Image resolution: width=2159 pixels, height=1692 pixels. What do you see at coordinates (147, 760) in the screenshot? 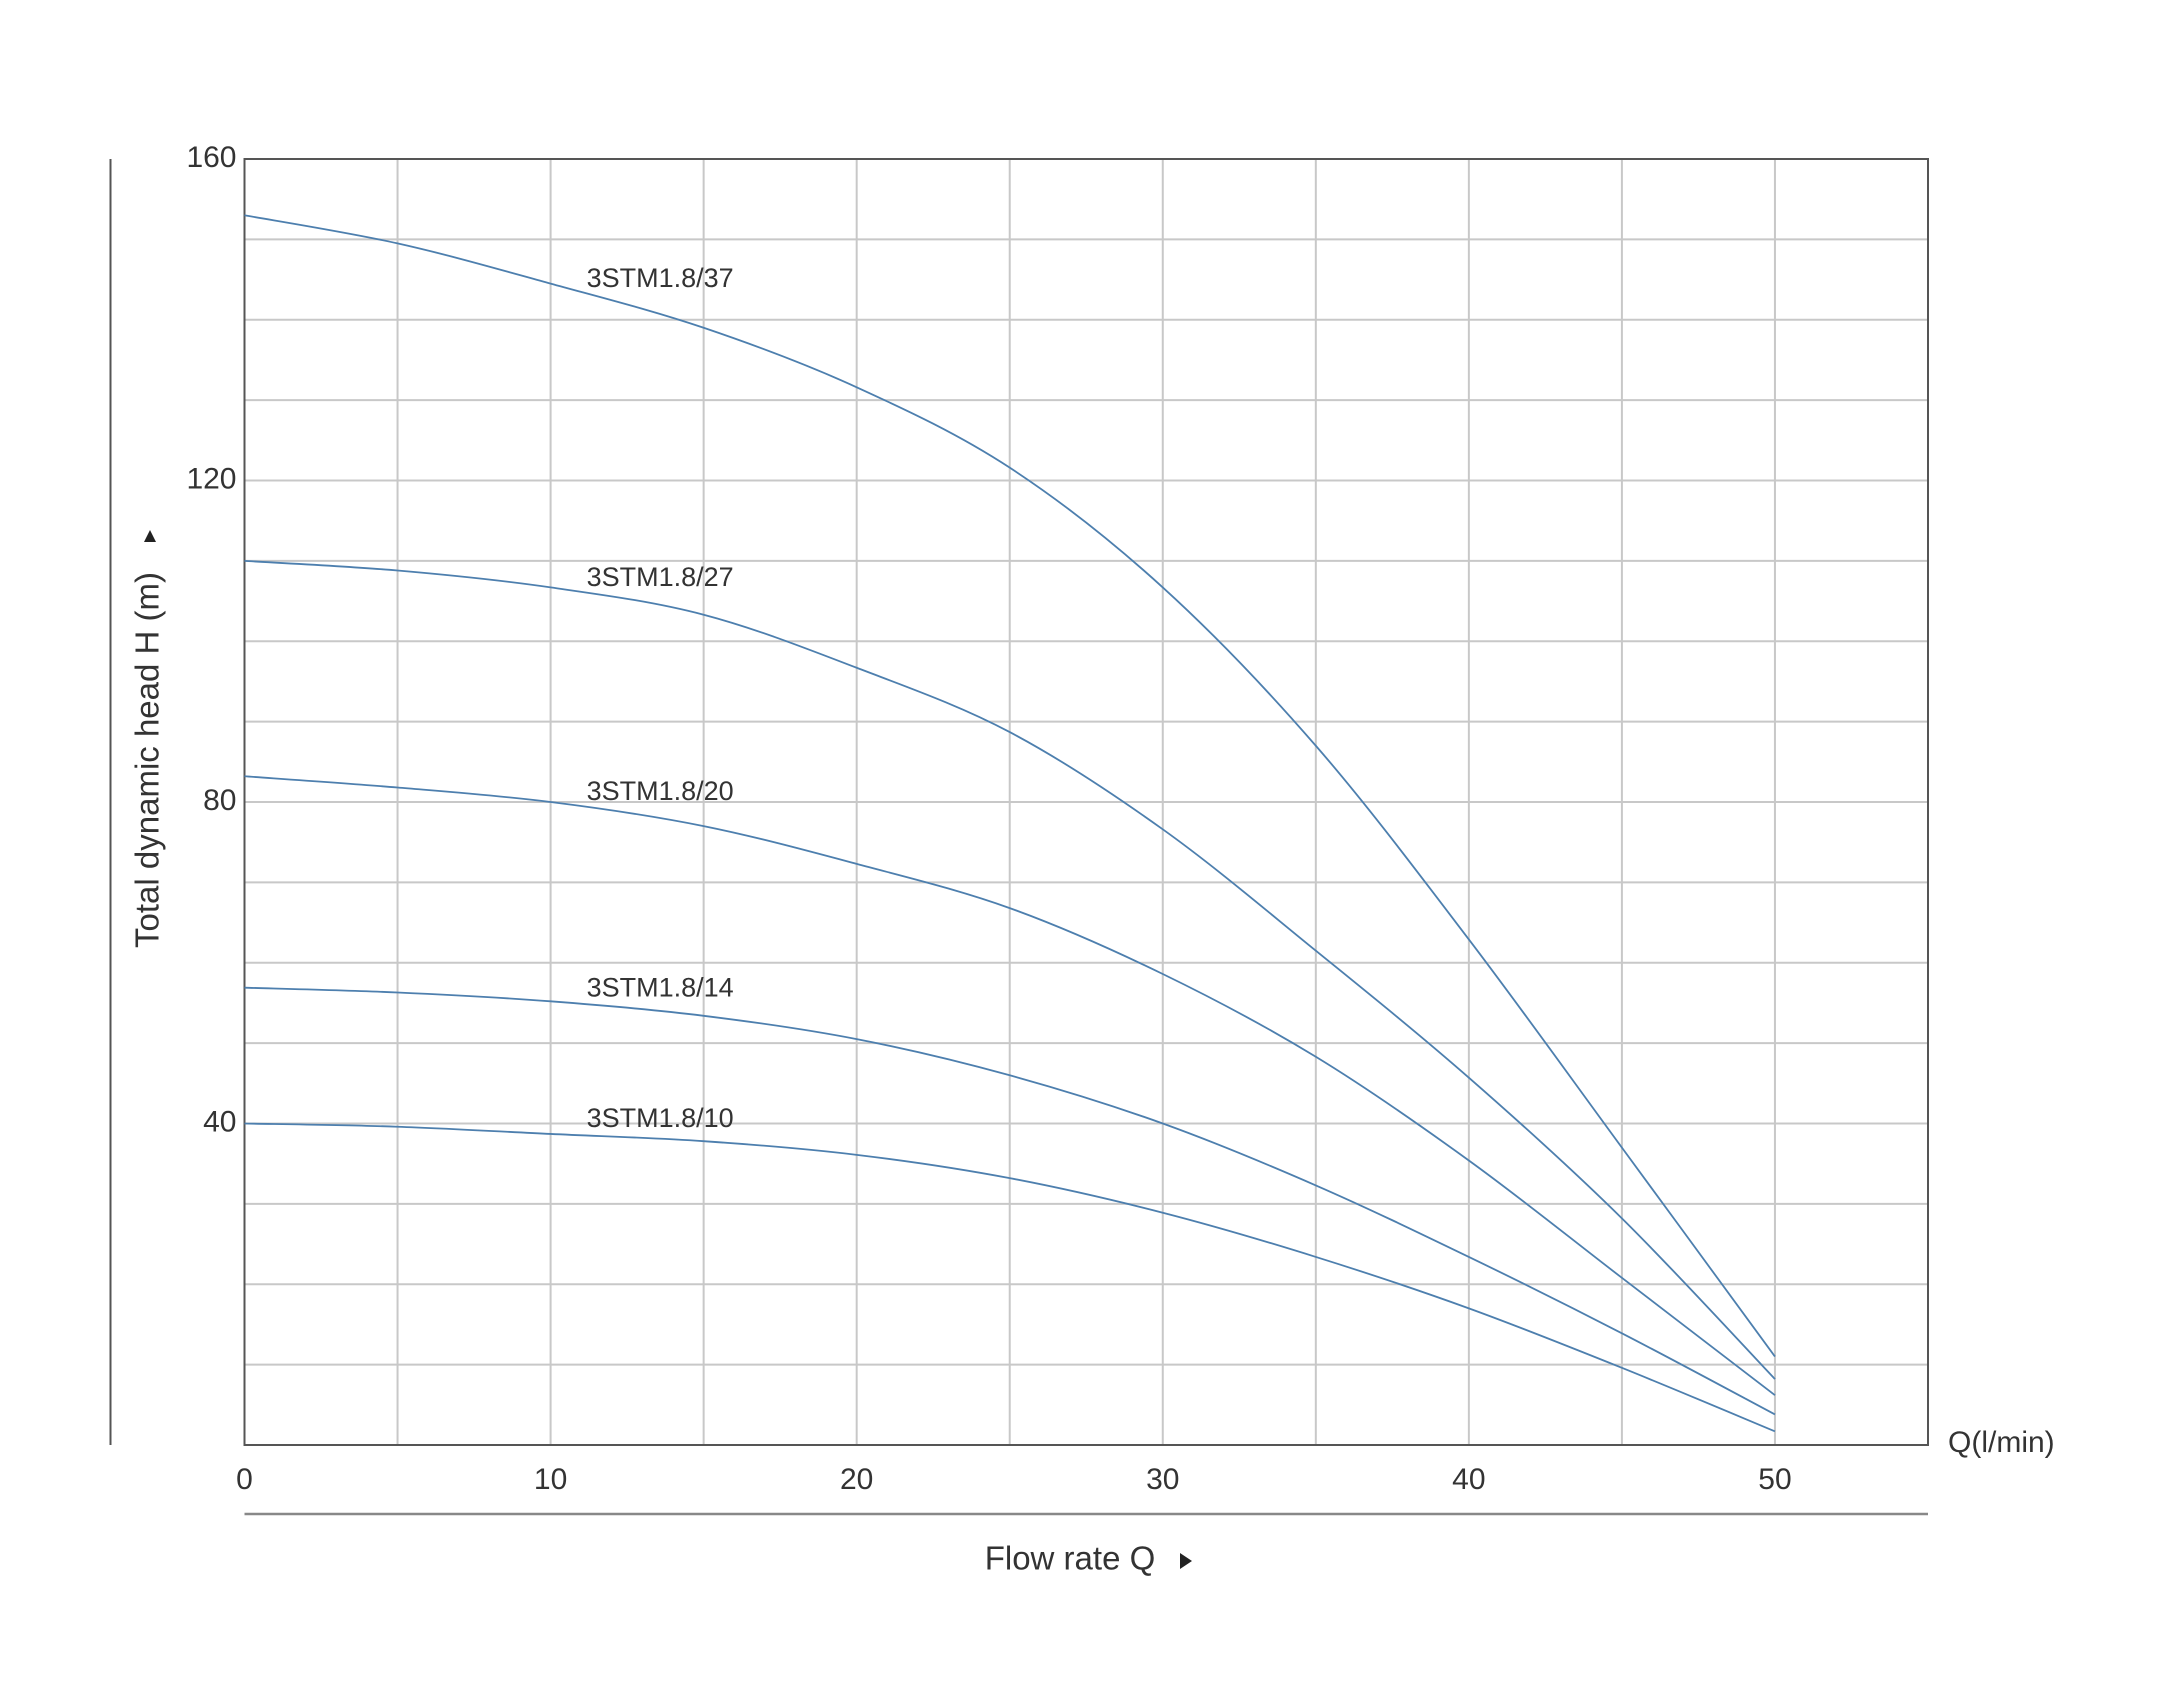
I see `y-axis-title: Total dynamic head H (m)` at bounding box center [147, 760].